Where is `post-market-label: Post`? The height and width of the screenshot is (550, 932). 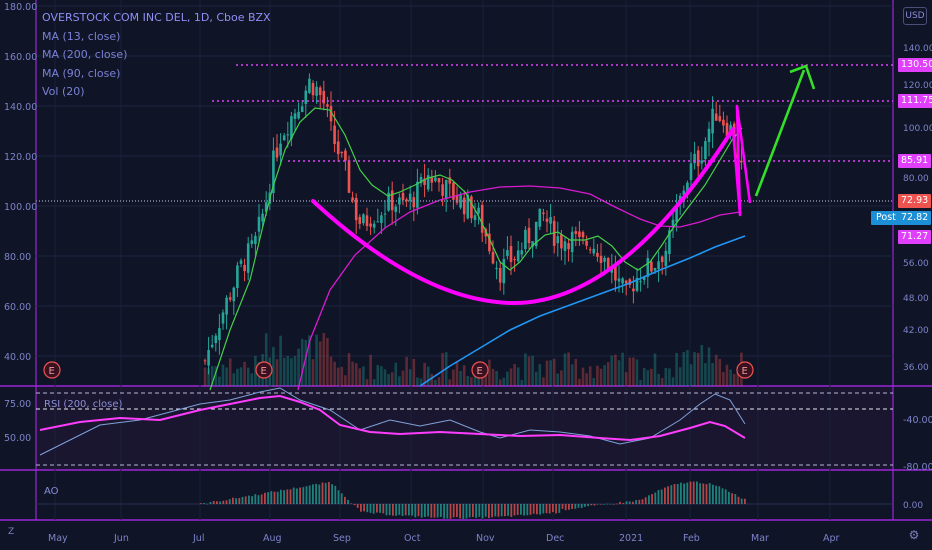 post-market-label: Post is located at coordinates (886, 218).